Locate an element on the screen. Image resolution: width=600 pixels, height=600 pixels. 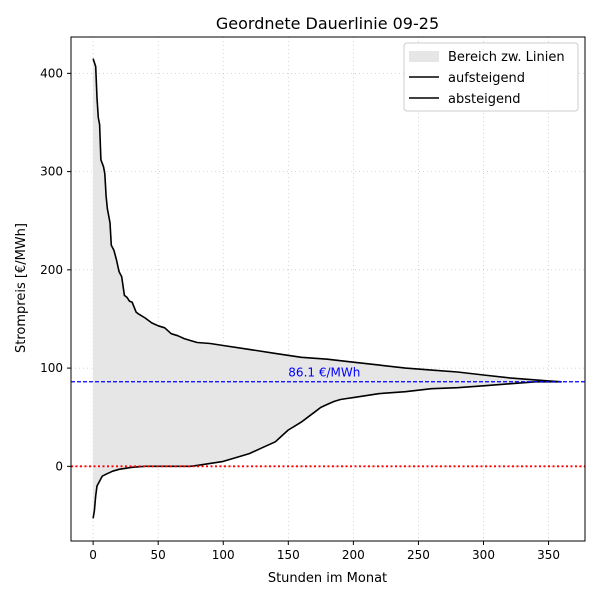
y-axis-label: Strompreis [€/MWh] is located at coordinates (21, 288).